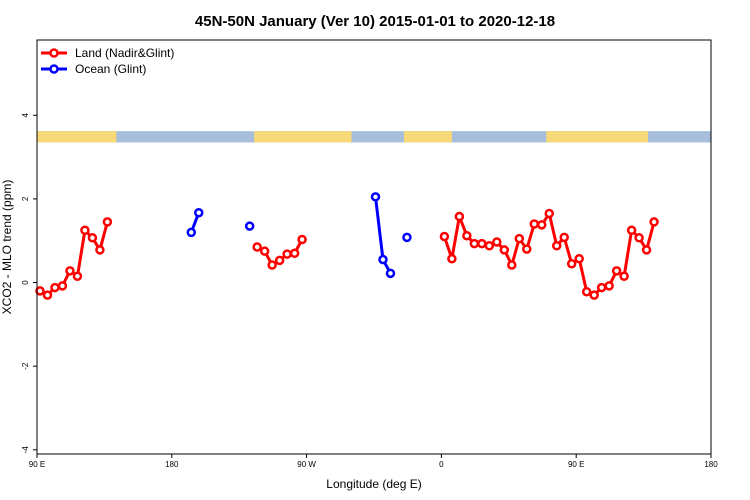  I want to click on legend-item-land: Land (Nadir&Glint), so click(107, 53).